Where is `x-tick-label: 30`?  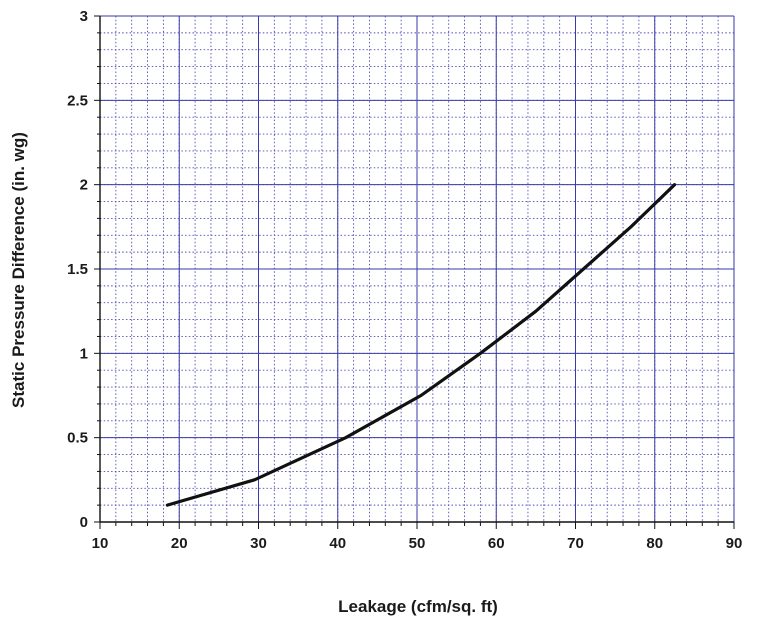
x-tick-label: 30 is located at coordinates (258, 543).